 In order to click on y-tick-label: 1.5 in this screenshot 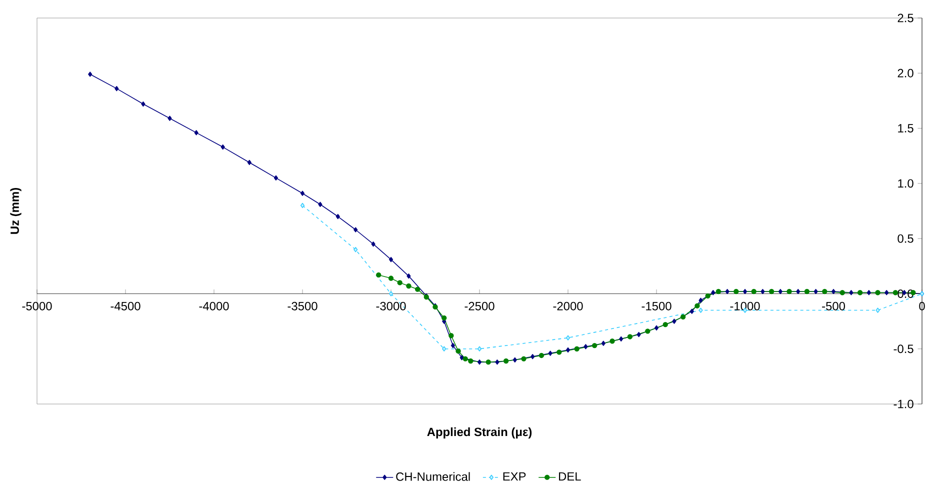, I will do `click(906, 128)`.